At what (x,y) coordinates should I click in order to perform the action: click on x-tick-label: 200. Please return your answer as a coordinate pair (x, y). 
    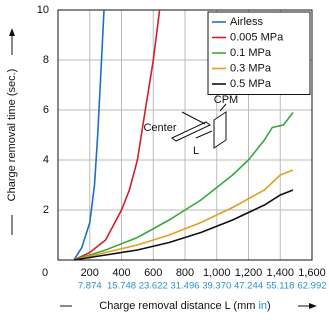
    Looking at the image, I should click on (90, 273).